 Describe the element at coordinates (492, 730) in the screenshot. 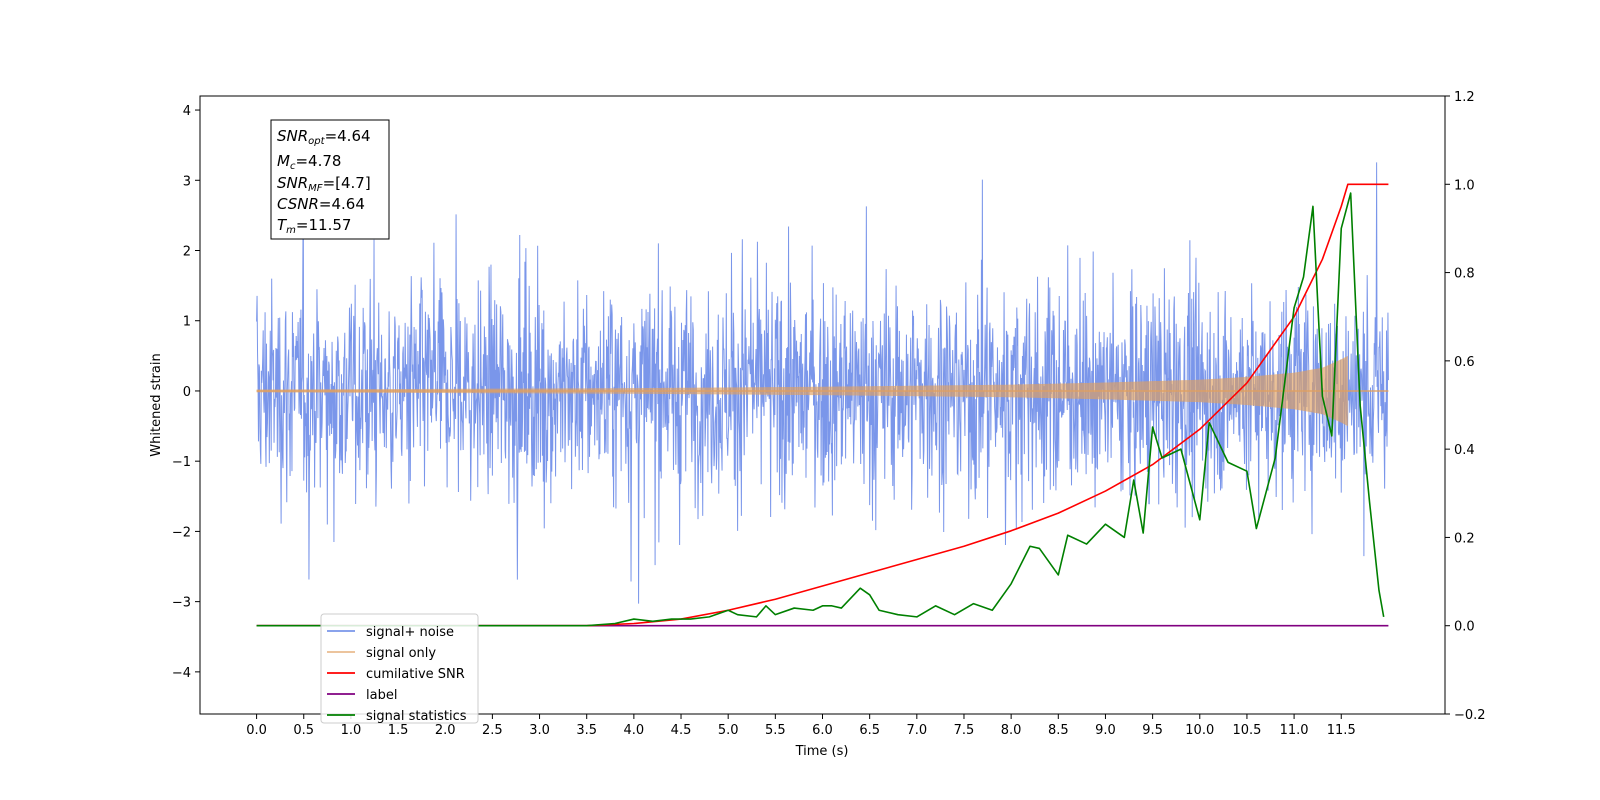

I see `x-tick-label: 2.5` at that location.